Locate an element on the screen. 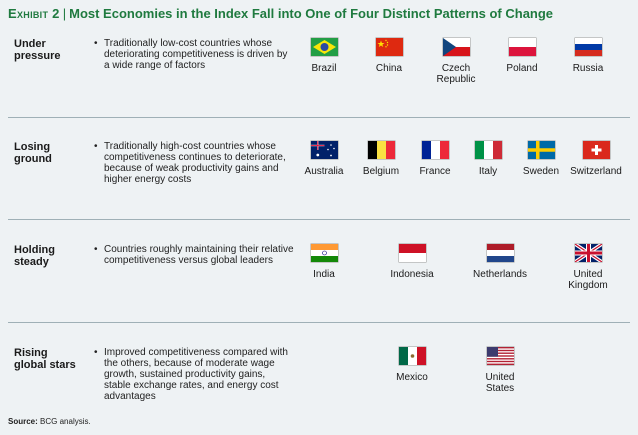 This screenshot has width=638, height=435. country-australia: Australia is located at coordinates (324, 159).